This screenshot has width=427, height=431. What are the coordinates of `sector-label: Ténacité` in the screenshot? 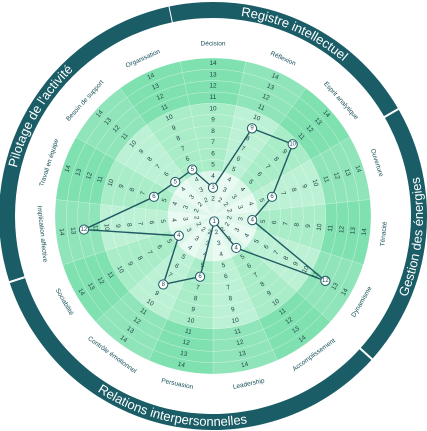 It's located at (384, 234).